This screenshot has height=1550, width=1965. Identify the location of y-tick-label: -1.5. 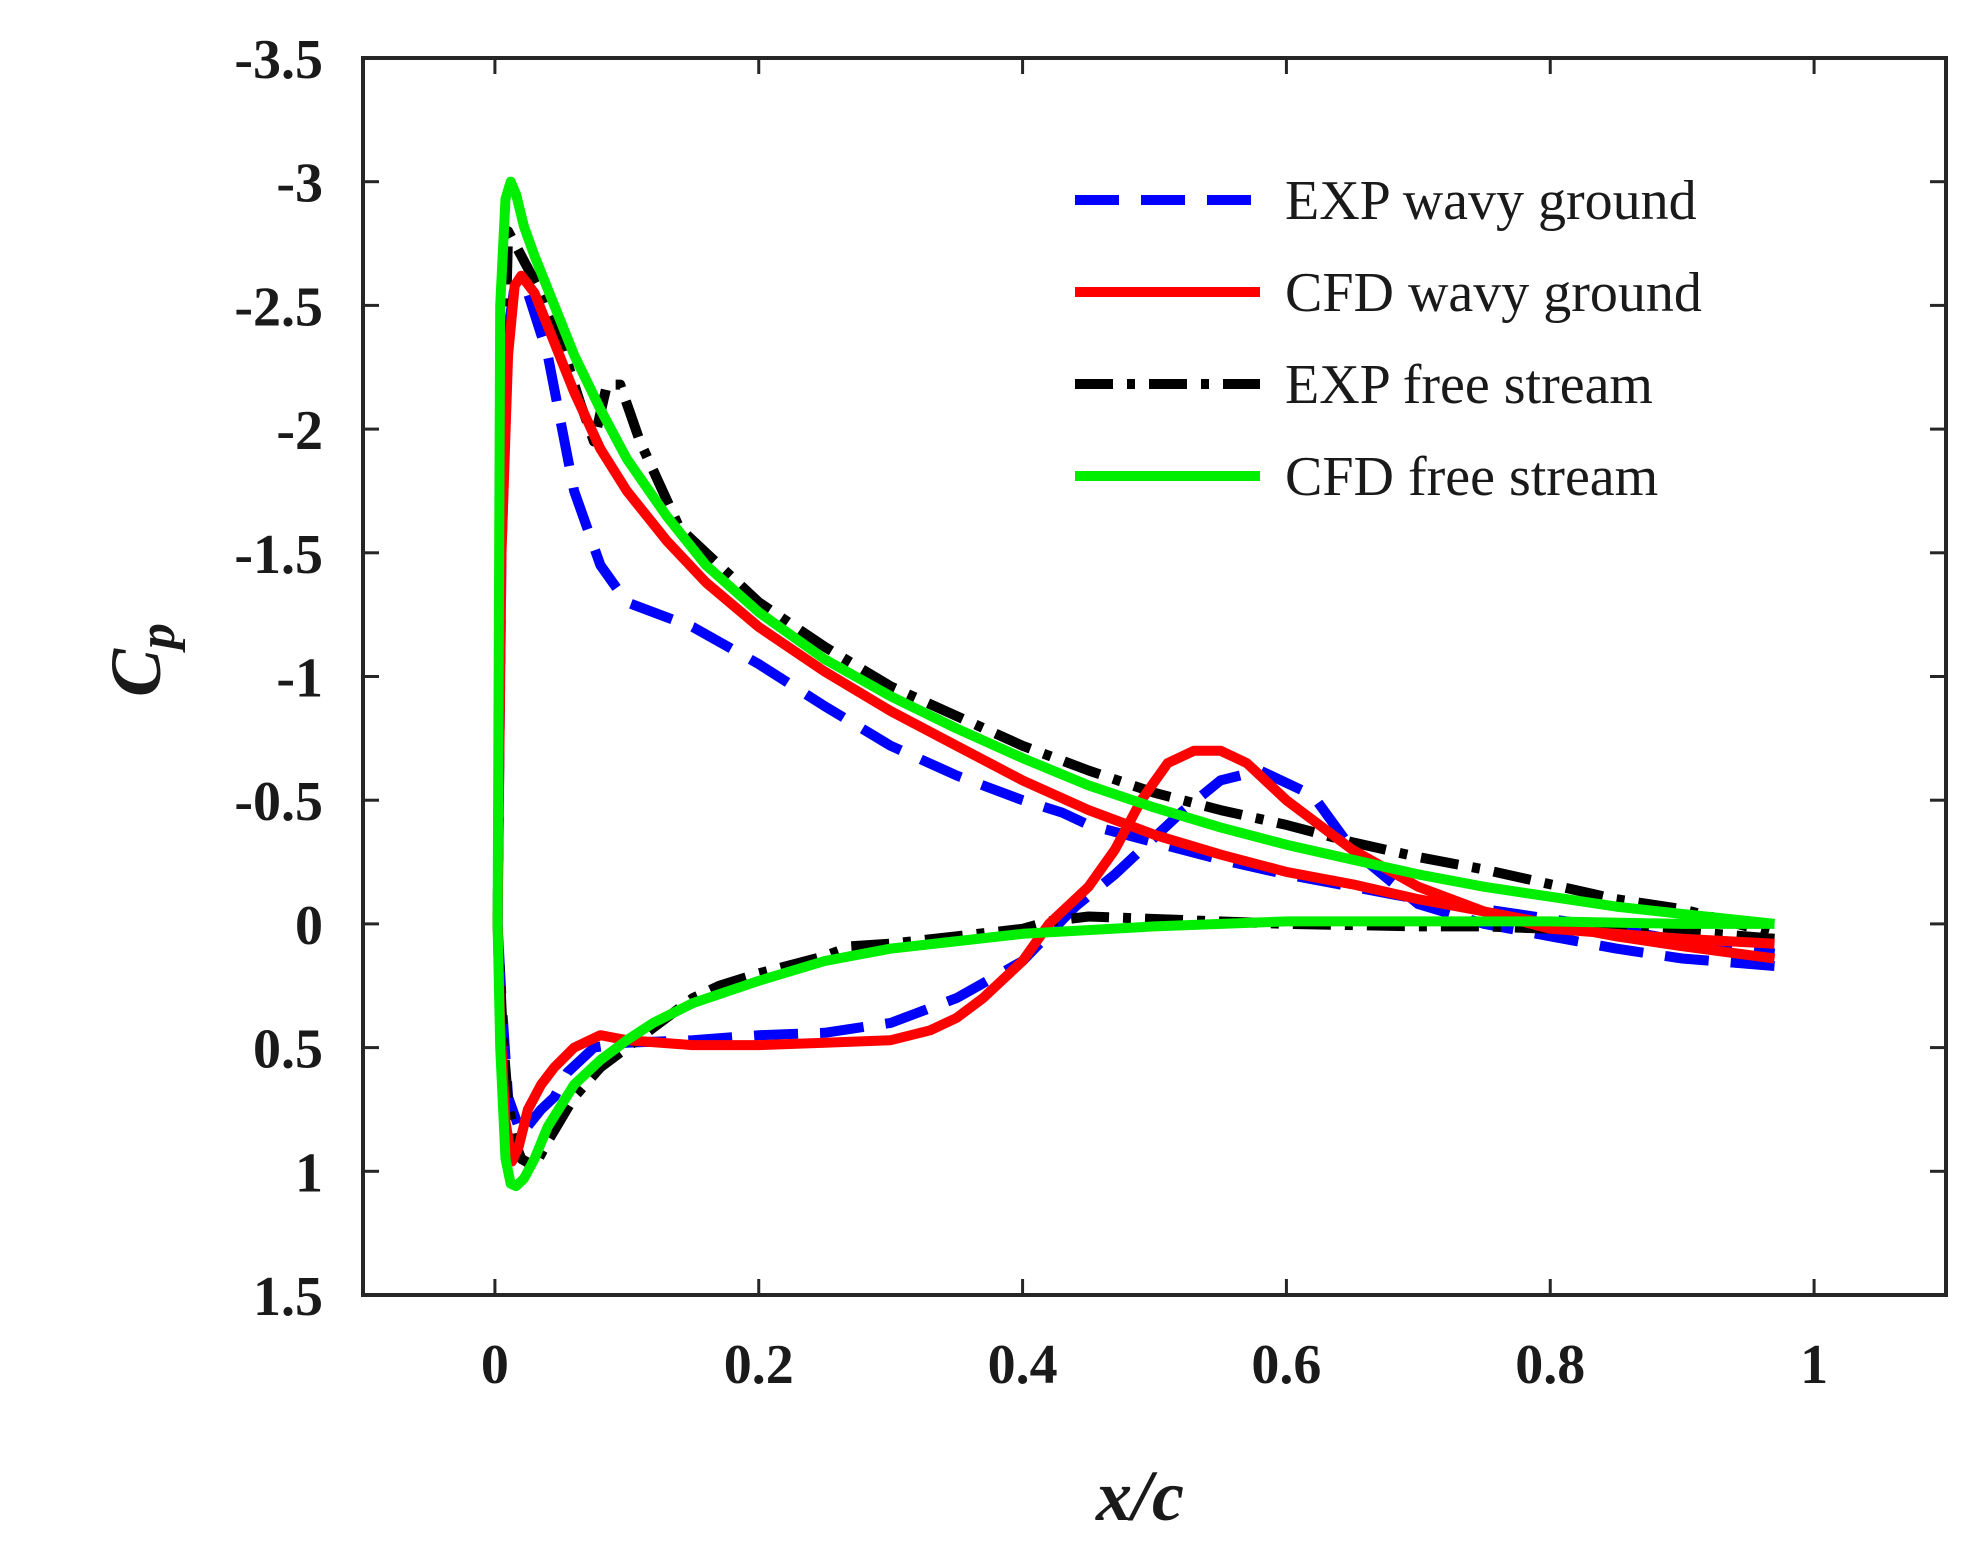
(278, 555).